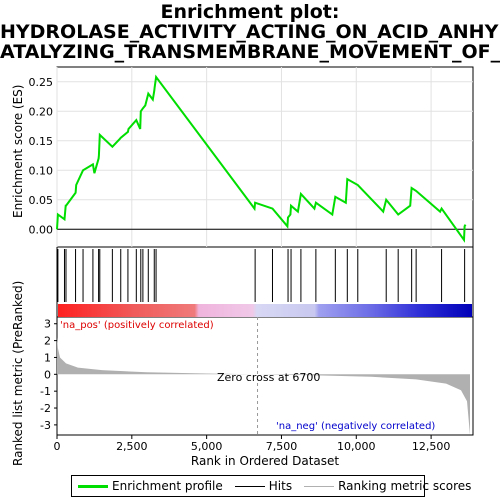 The image size is (500, 500). I want to click on legend-label-enrichment: Enrichment profile, so click(167, 486).